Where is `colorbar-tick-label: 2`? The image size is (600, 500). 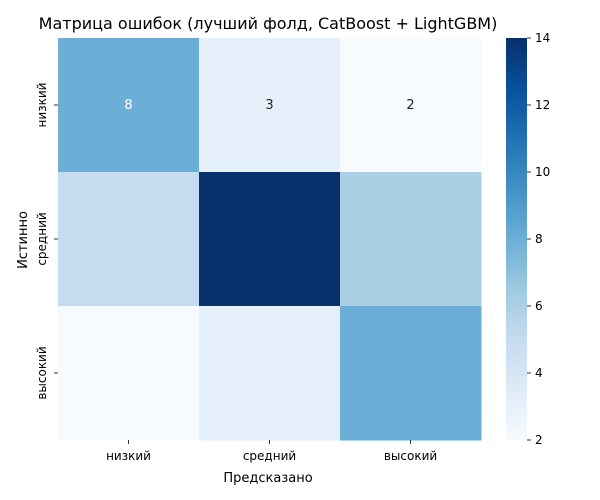 colorbar-tick-label: 2 is located at coordinates (539, 440).